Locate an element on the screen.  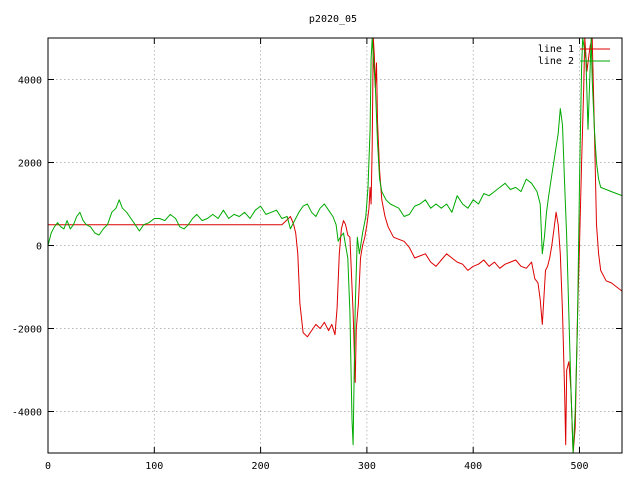
x-tick-label: 100 is located at coordinates (154, 466).